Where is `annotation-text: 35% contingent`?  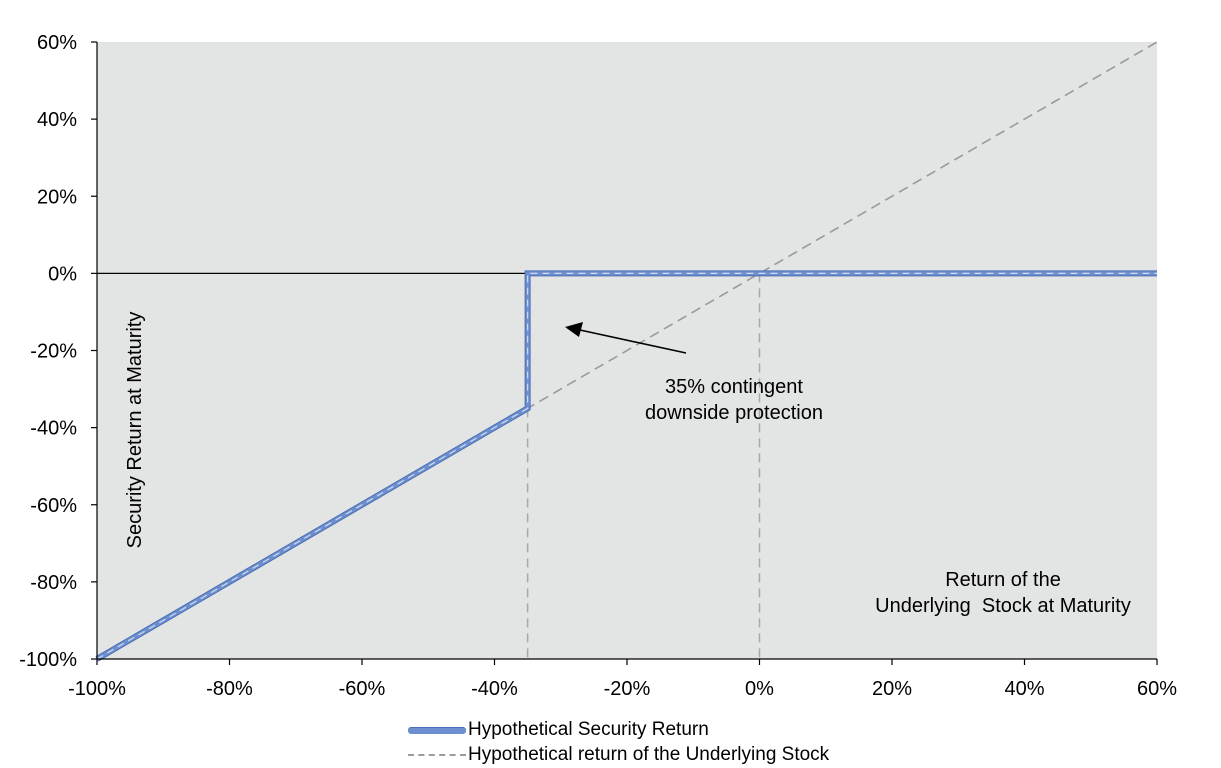
annotation-text: 35% contingent is located at coordinates (734, 387).